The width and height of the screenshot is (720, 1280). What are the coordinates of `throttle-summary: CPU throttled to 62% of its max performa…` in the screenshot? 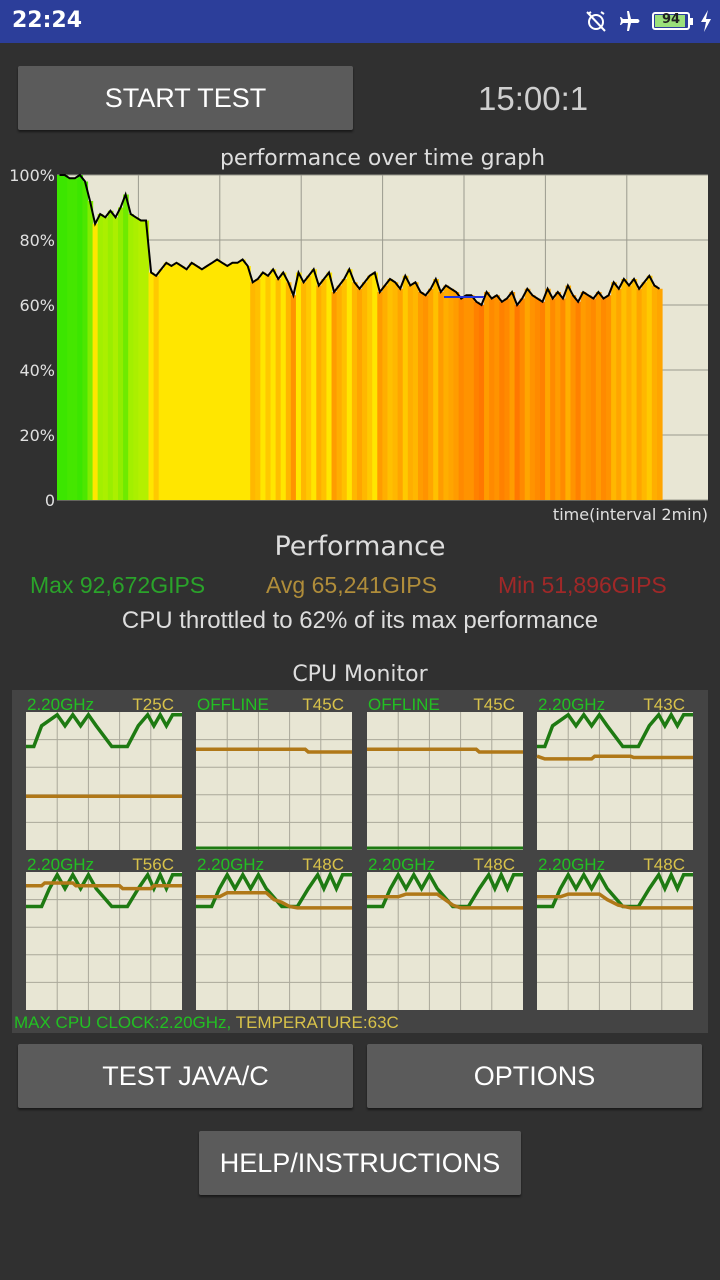 It's located at (360, 620).